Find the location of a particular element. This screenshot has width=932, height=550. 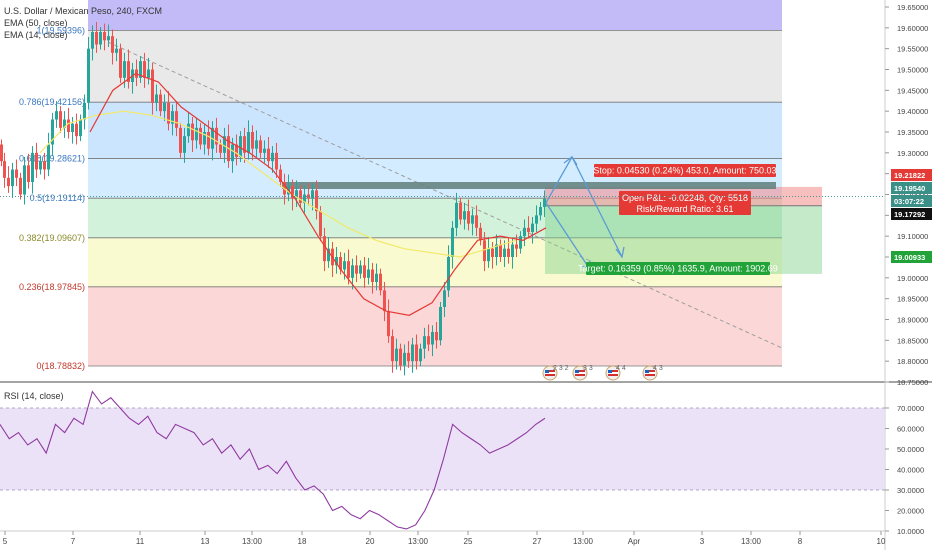

price-tick-label: 19.35000 is located at coordinates (912, 132).